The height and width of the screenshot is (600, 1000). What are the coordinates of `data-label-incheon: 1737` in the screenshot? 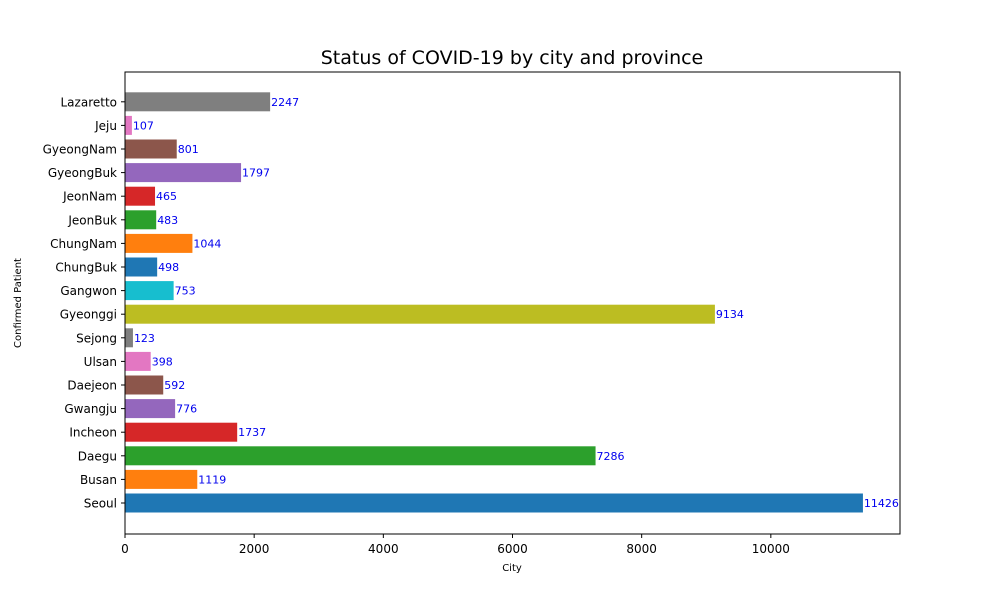 It's located at (252, 432).